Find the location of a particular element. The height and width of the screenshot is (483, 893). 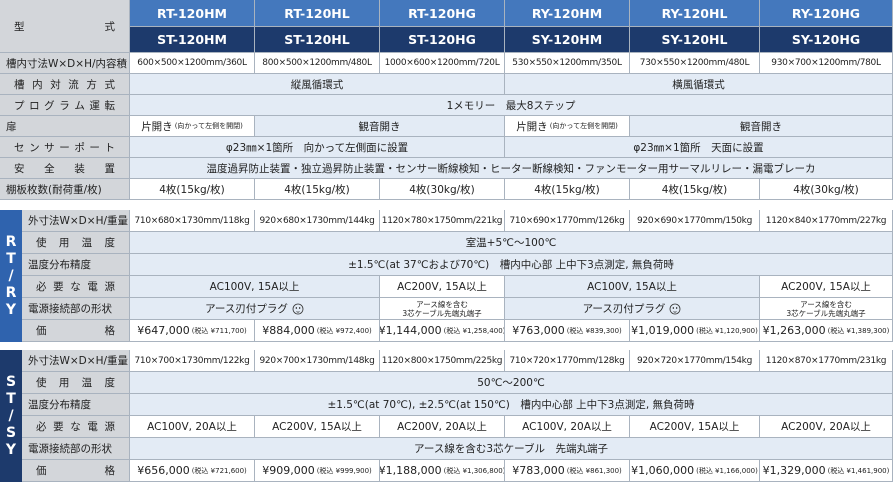

cell-text: φ23㎜×1箇所 向かって左側面に設置 is located at coordinates (317, 147).